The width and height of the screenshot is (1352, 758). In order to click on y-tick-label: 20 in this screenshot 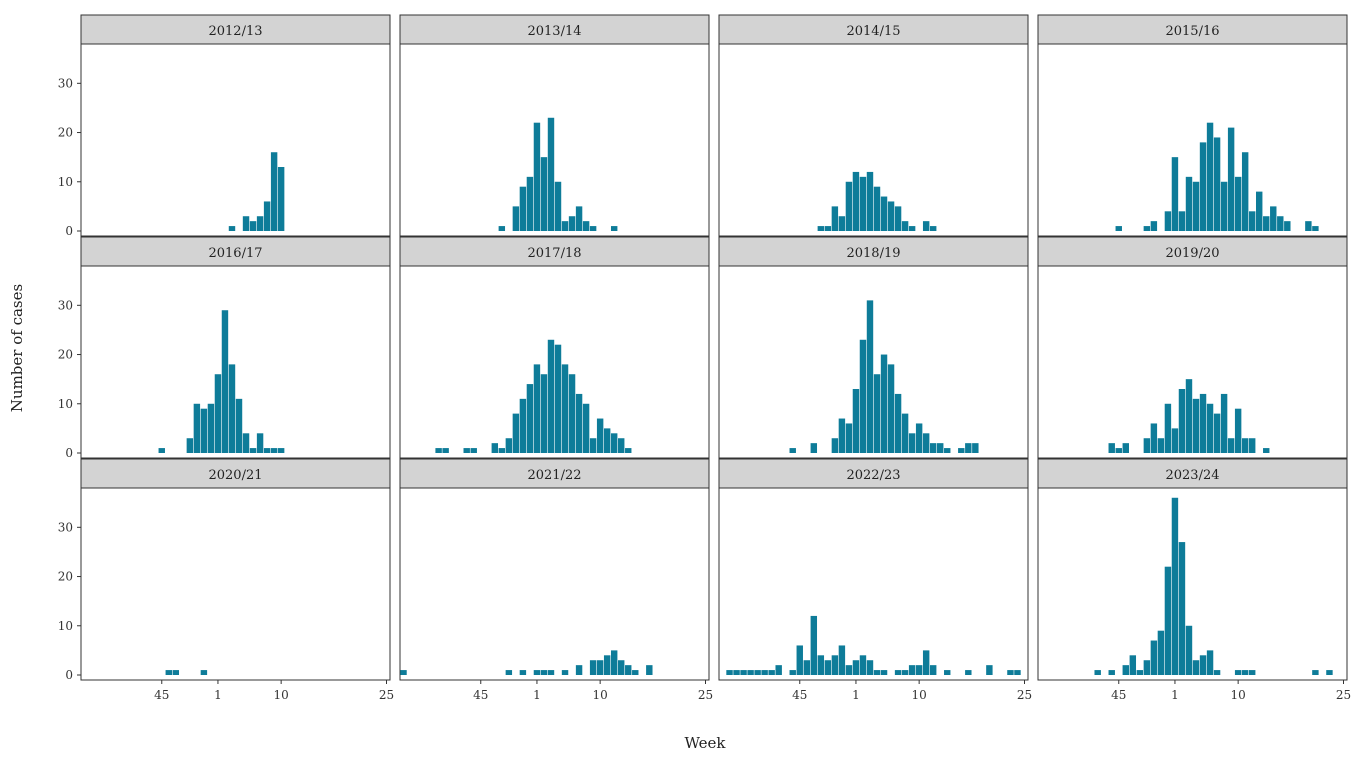, I will do `click(65, 355)`.